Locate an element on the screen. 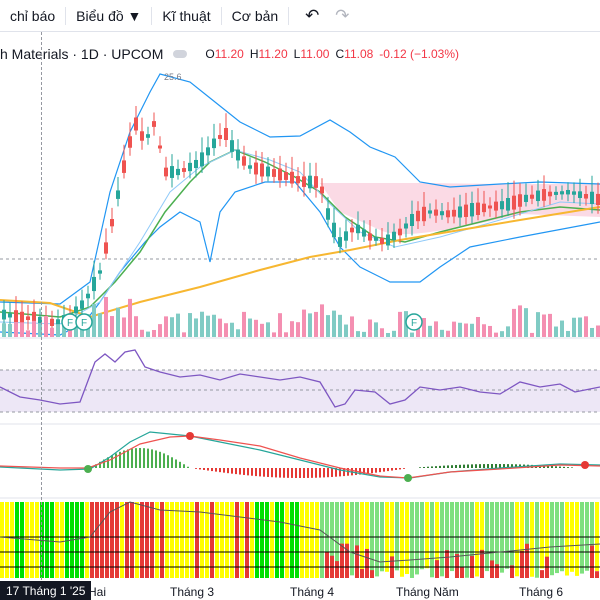  redo-icon: ↷ is located at coordinates (342, 15).